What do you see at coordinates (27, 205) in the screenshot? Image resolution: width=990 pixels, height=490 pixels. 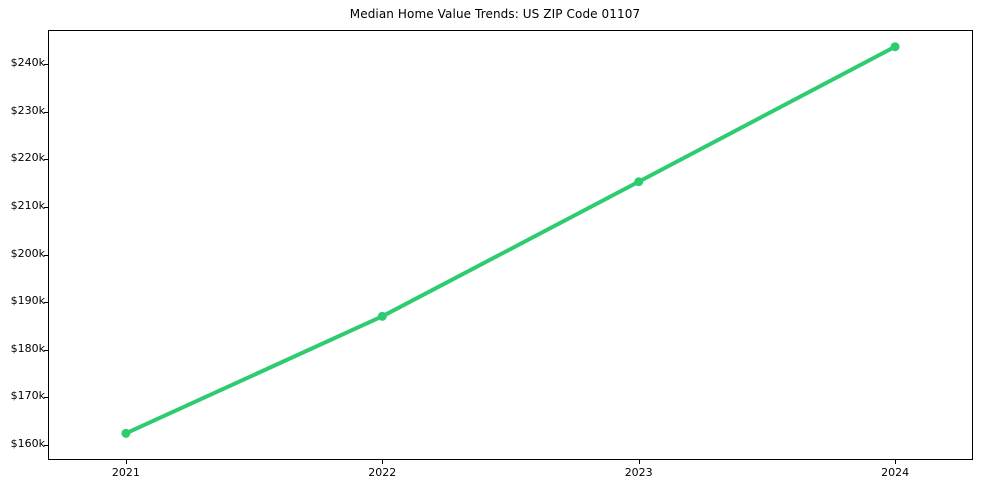 I see `y-tick-label: $210k` at bounding box center [27, 205].